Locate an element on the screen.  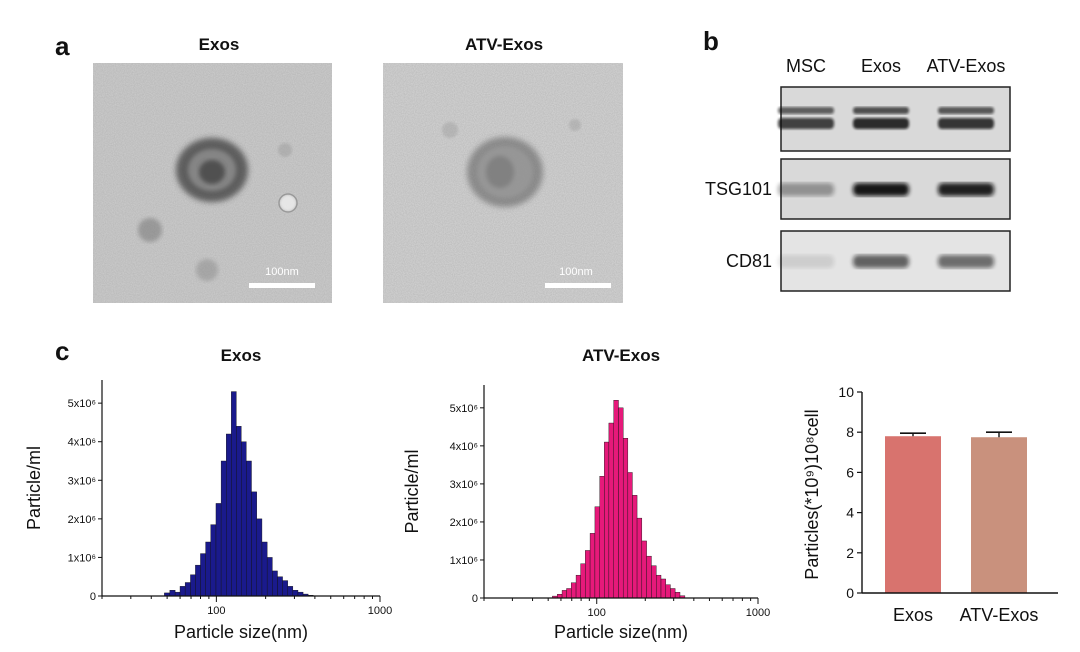
blot-row: TSG101 is located at coordinates (858, 189).